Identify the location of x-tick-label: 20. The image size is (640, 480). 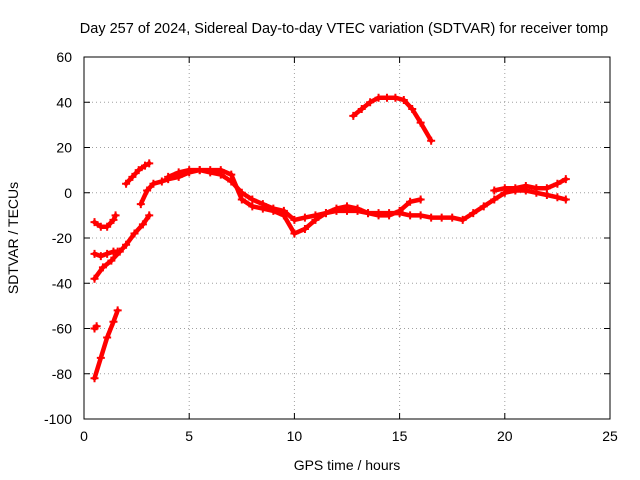
(505, 436).